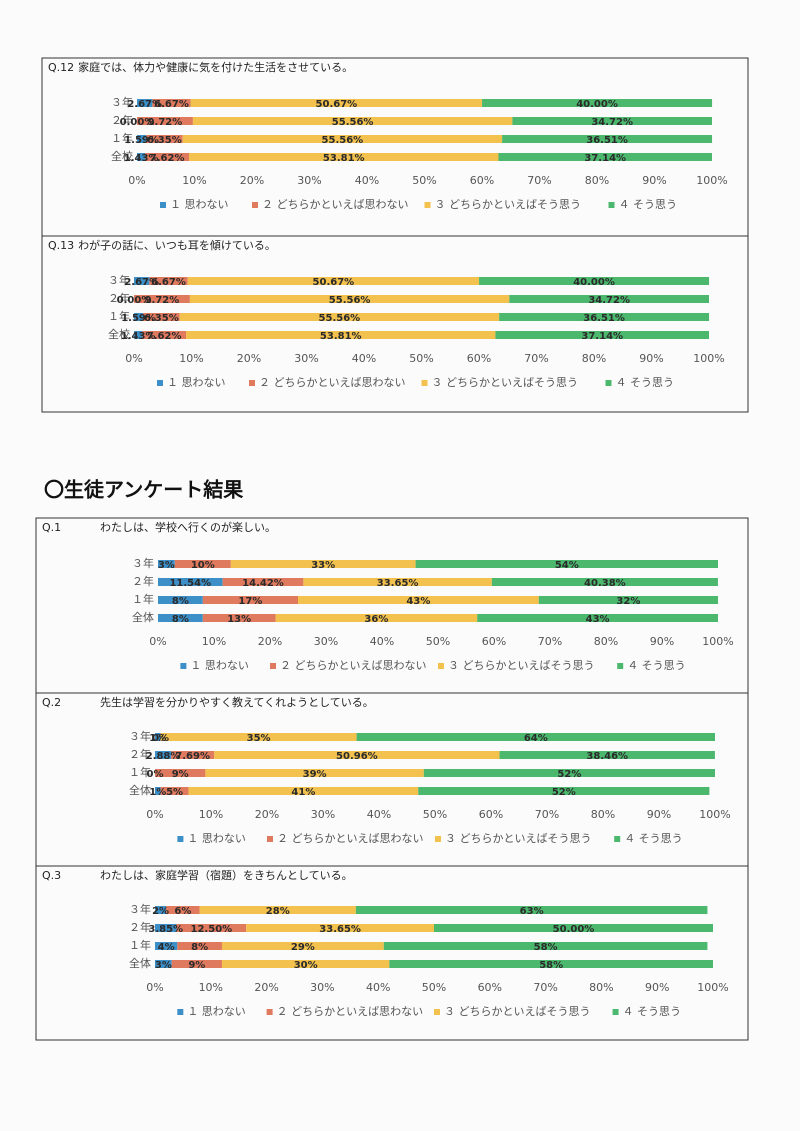 The image size is (800, 1131). I want to click on data-label: 34.72%, so click(609, 300).